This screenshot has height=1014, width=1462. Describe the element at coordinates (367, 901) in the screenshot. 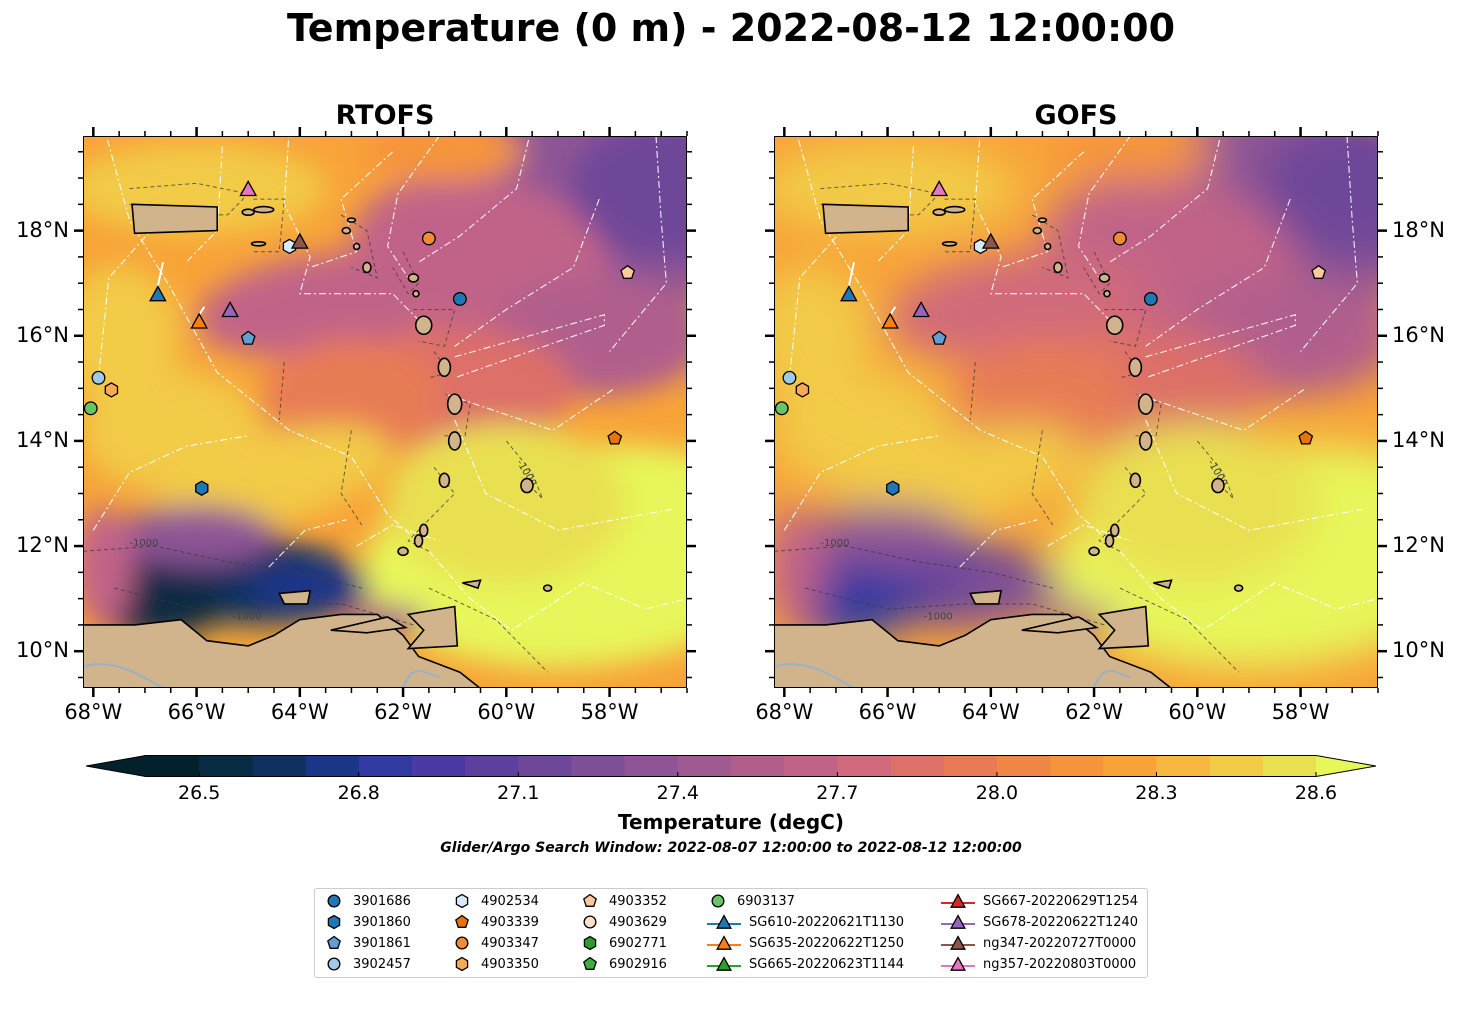

I see `legend-item: 3901686` at that location.